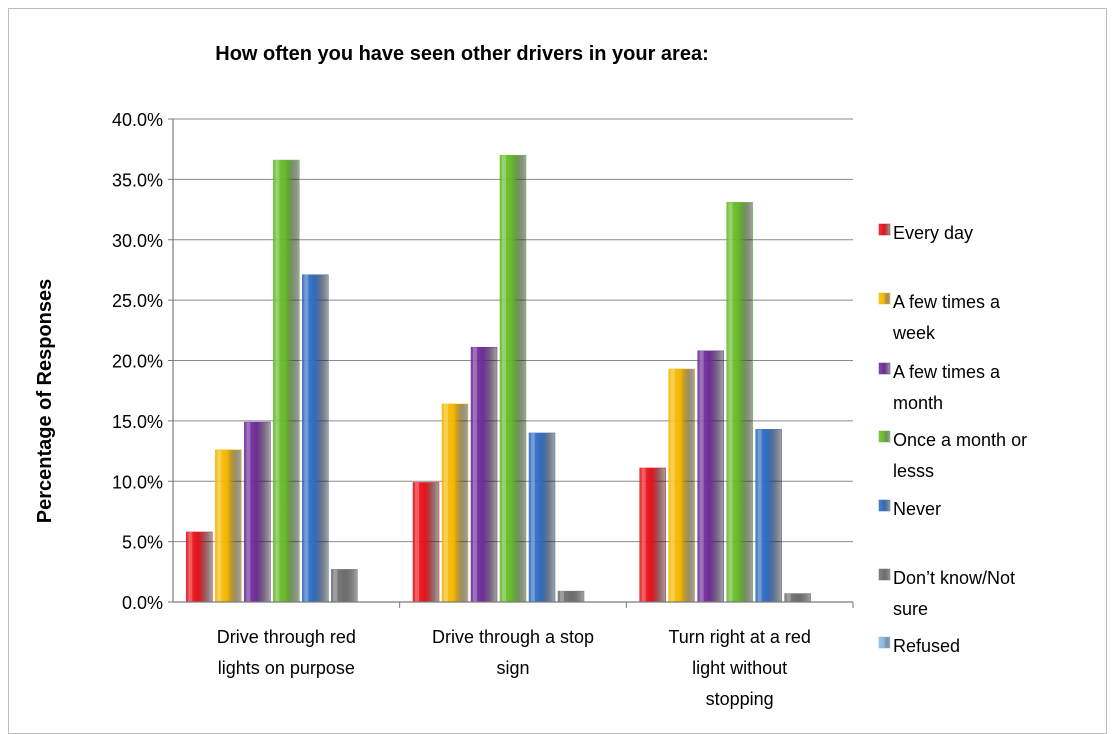 The width and height of the screenshot is (1115, 734). What do you see at coordinates (137, 362) in the screenshot?
I see `y-tick-label: 20.0%` at bounding box center [137, 362].